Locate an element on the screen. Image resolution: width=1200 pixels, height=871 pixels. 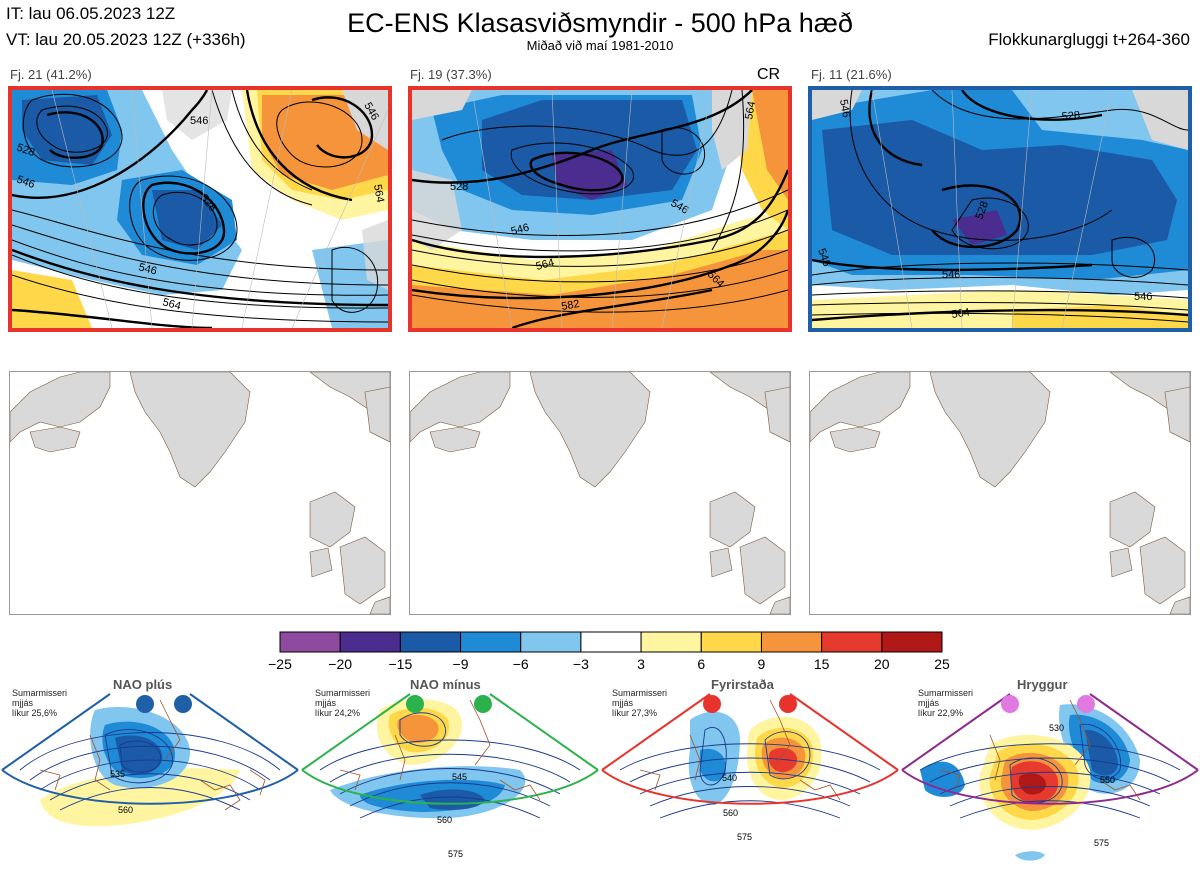
regime-4-probability: líkur 22,9% is located at coordinates (941, 713).